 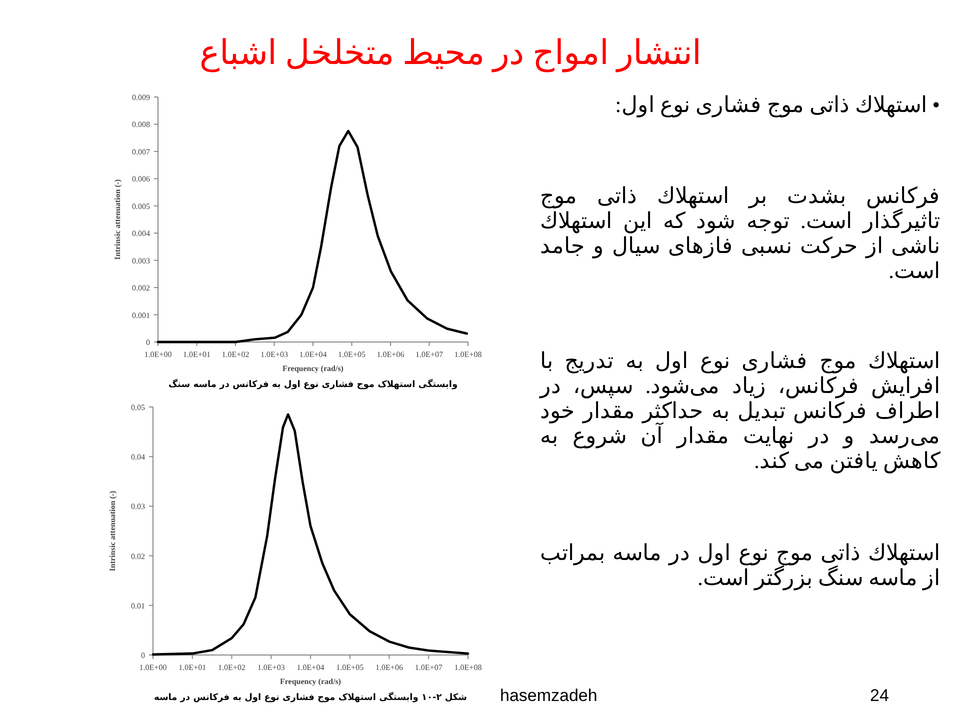 I want to click on text: شکل ۲-۱۰ وابستگی استهلاک موج فشاری نوع اول به فرکانس در ماسه, so click(x=310, y=698).